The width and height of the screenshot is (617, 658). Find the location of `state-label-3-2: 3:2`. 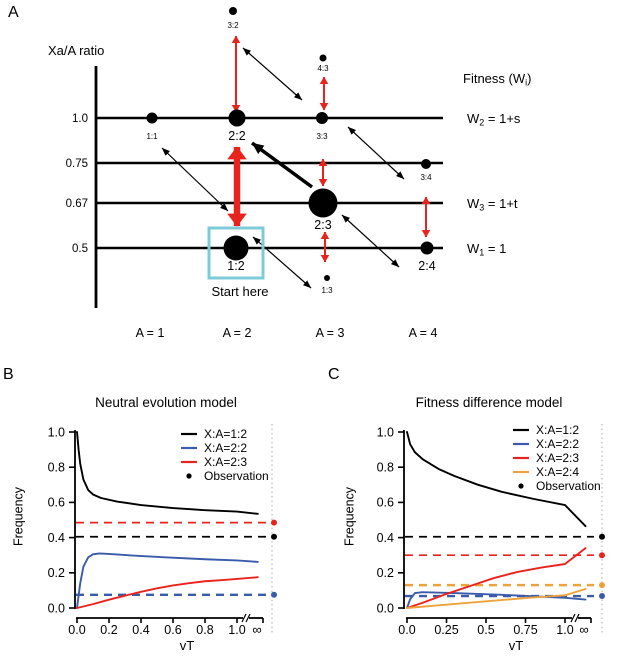

state-label-3-2: 3:2 is located at coordinates (233, 25).